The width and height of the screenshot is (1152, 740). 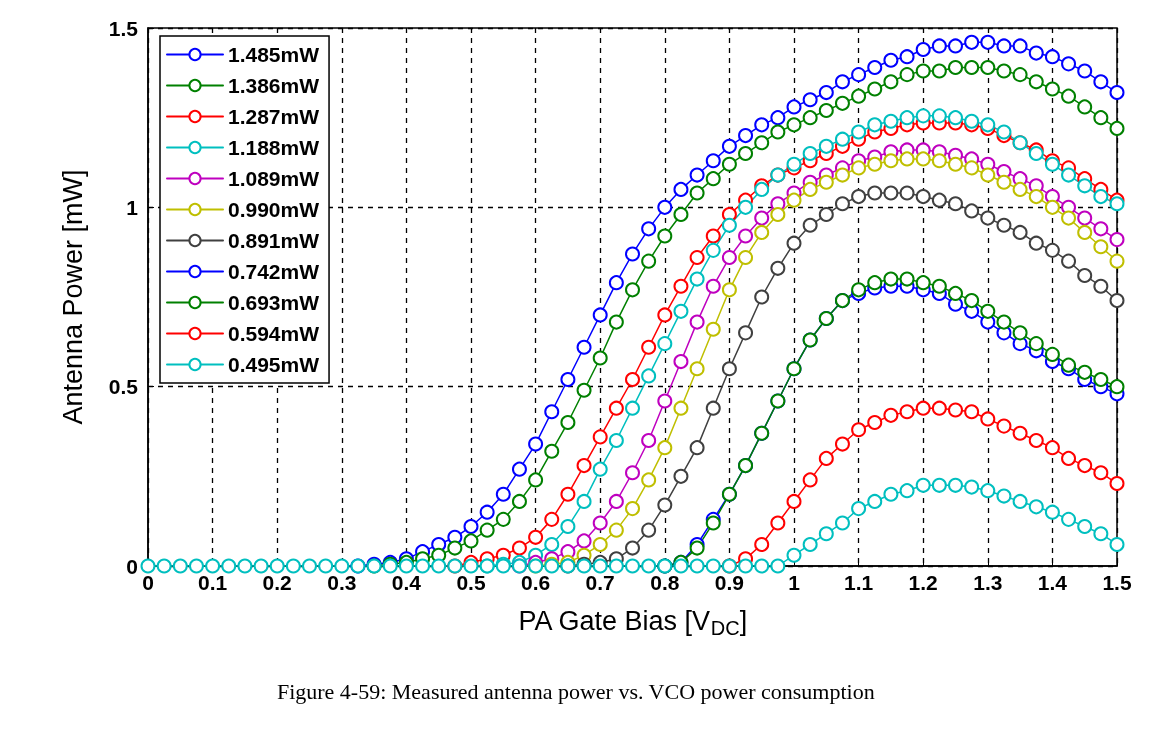 I want to click on x-tick-label: 1, so click(x=794, y=582).